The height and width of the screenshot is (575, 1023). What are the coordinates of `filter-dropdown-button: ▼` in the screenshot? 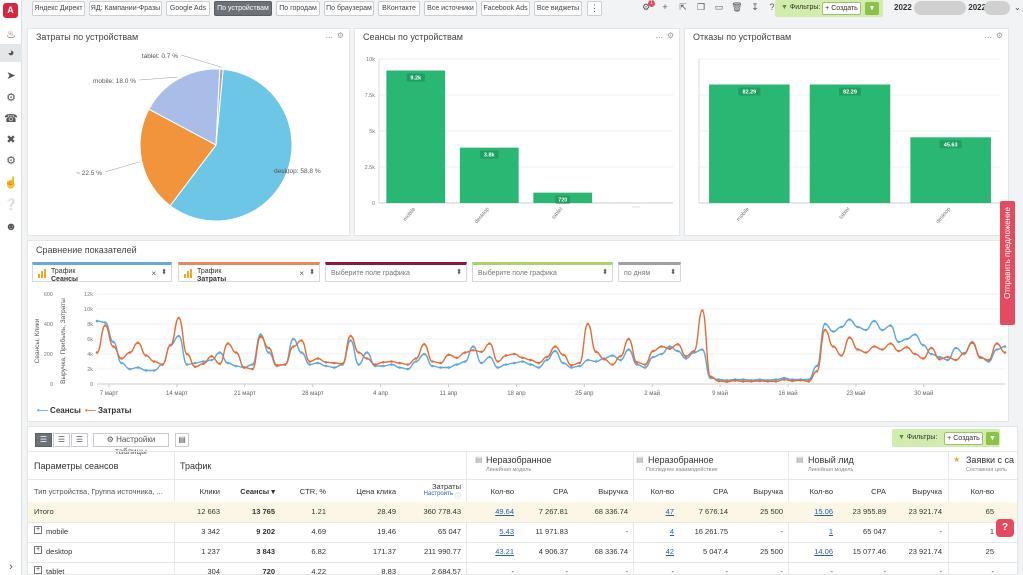 It's located at (872, 8).